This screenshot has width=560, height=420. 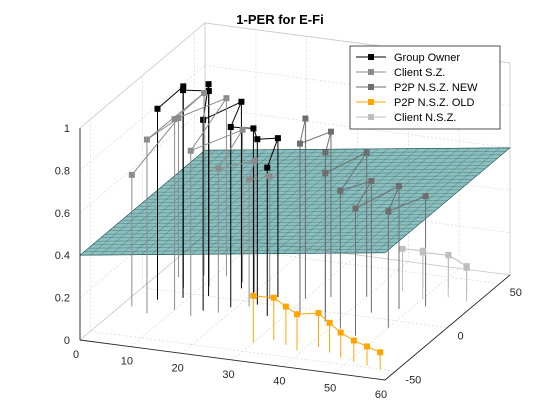 I want to click on data-point-marker, so click(x=253, y=295).